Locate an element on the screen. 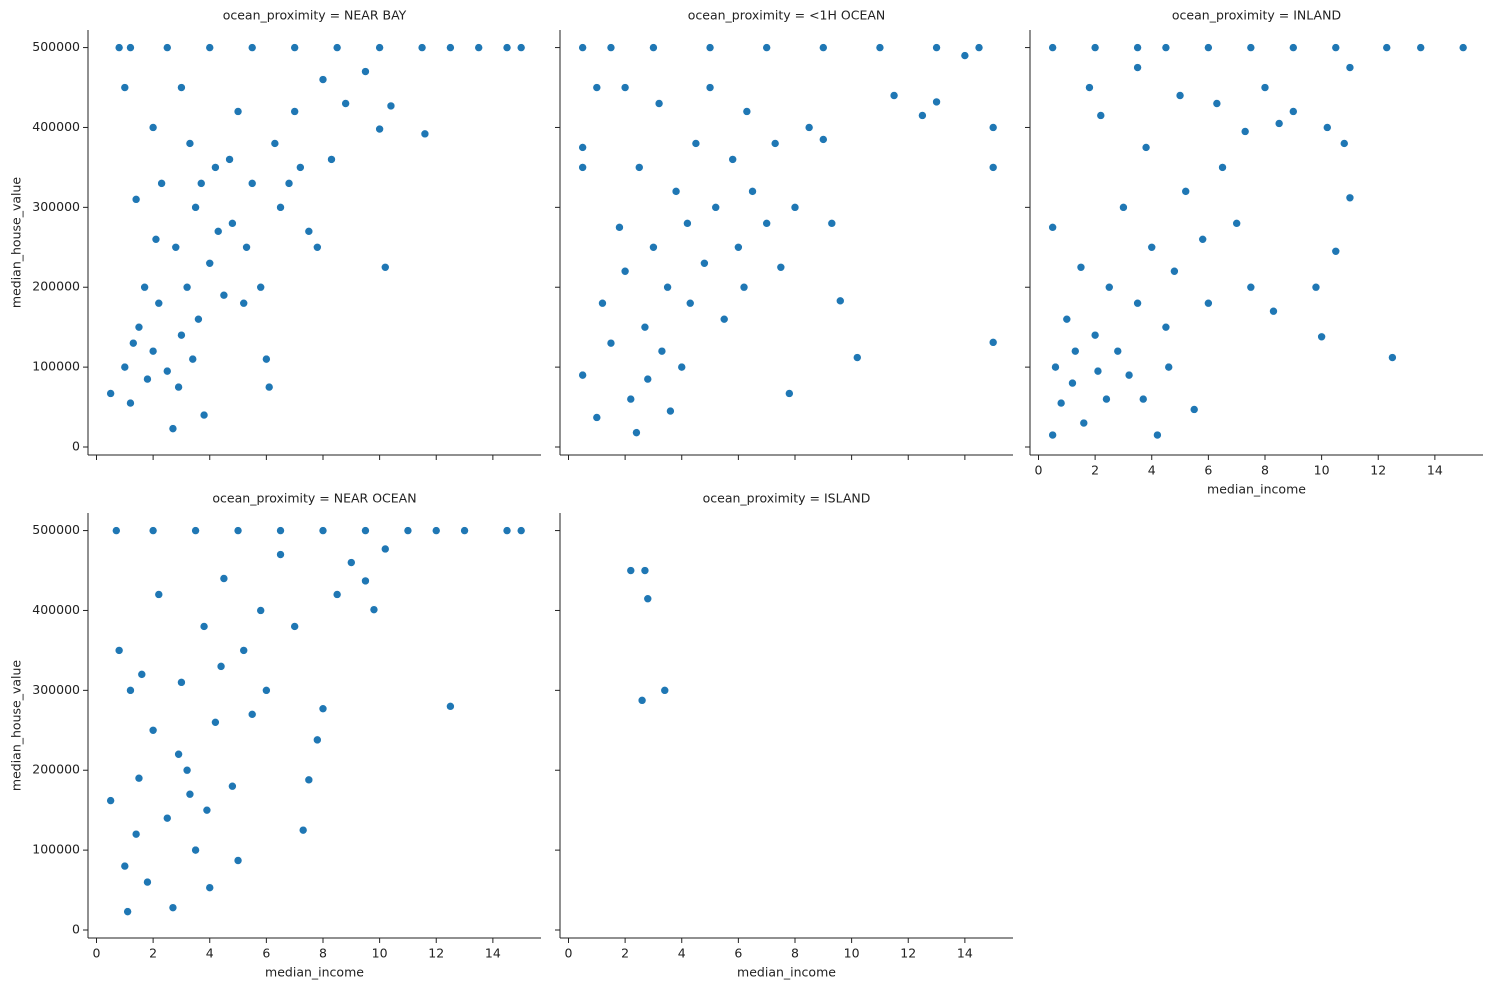 The width and height of the screenshot is (1490, 990). x-tick-label: 10 is located at coordinates (1322, 470).